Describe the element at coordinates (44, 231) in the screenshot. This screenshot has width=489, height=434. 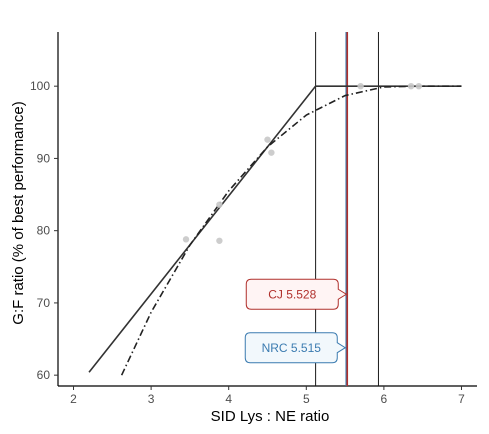
I see `y-tick-label: 80` at that location.